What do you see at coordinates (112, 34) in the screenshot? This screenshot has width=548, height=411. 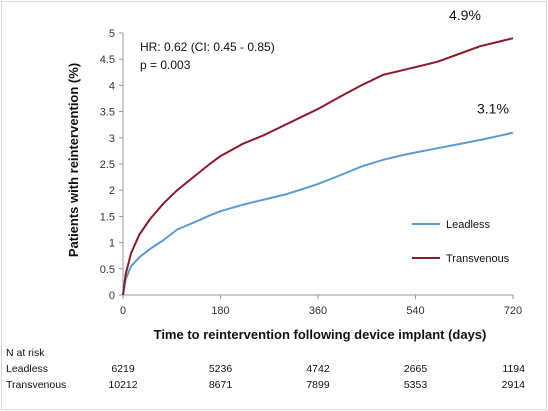 I see `y-tick-label: 5` at bounding box center [112, 34].